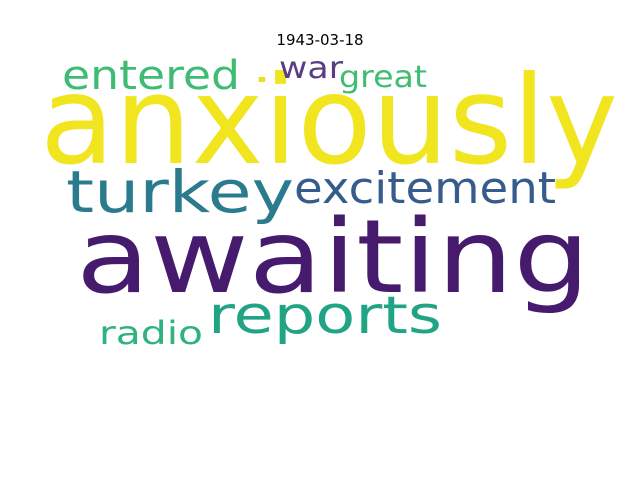 This screenshot has height=480, width=640. I want to click on chart-title: 1943-03-18, so click(320, 40).